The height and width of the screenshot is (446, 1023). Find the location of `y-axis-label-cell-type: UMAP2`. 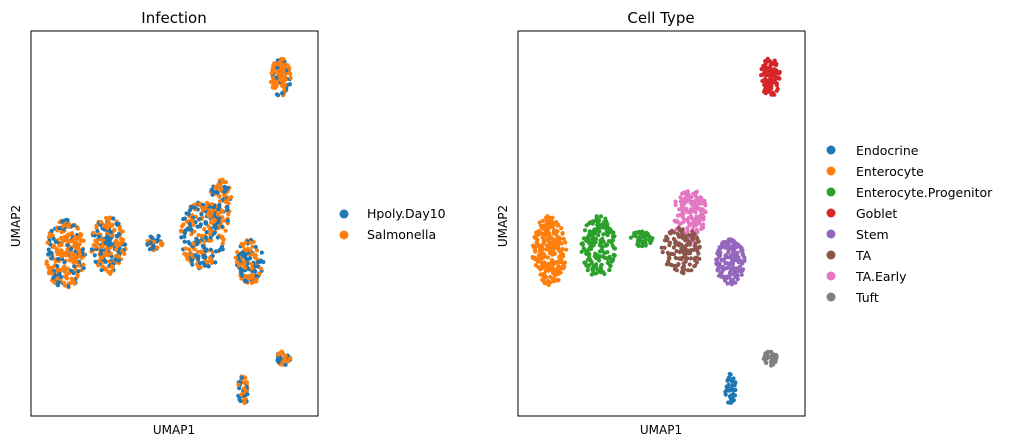

y-axis-label-cell-type: UMAP2 is located at coordinates (503, 226).